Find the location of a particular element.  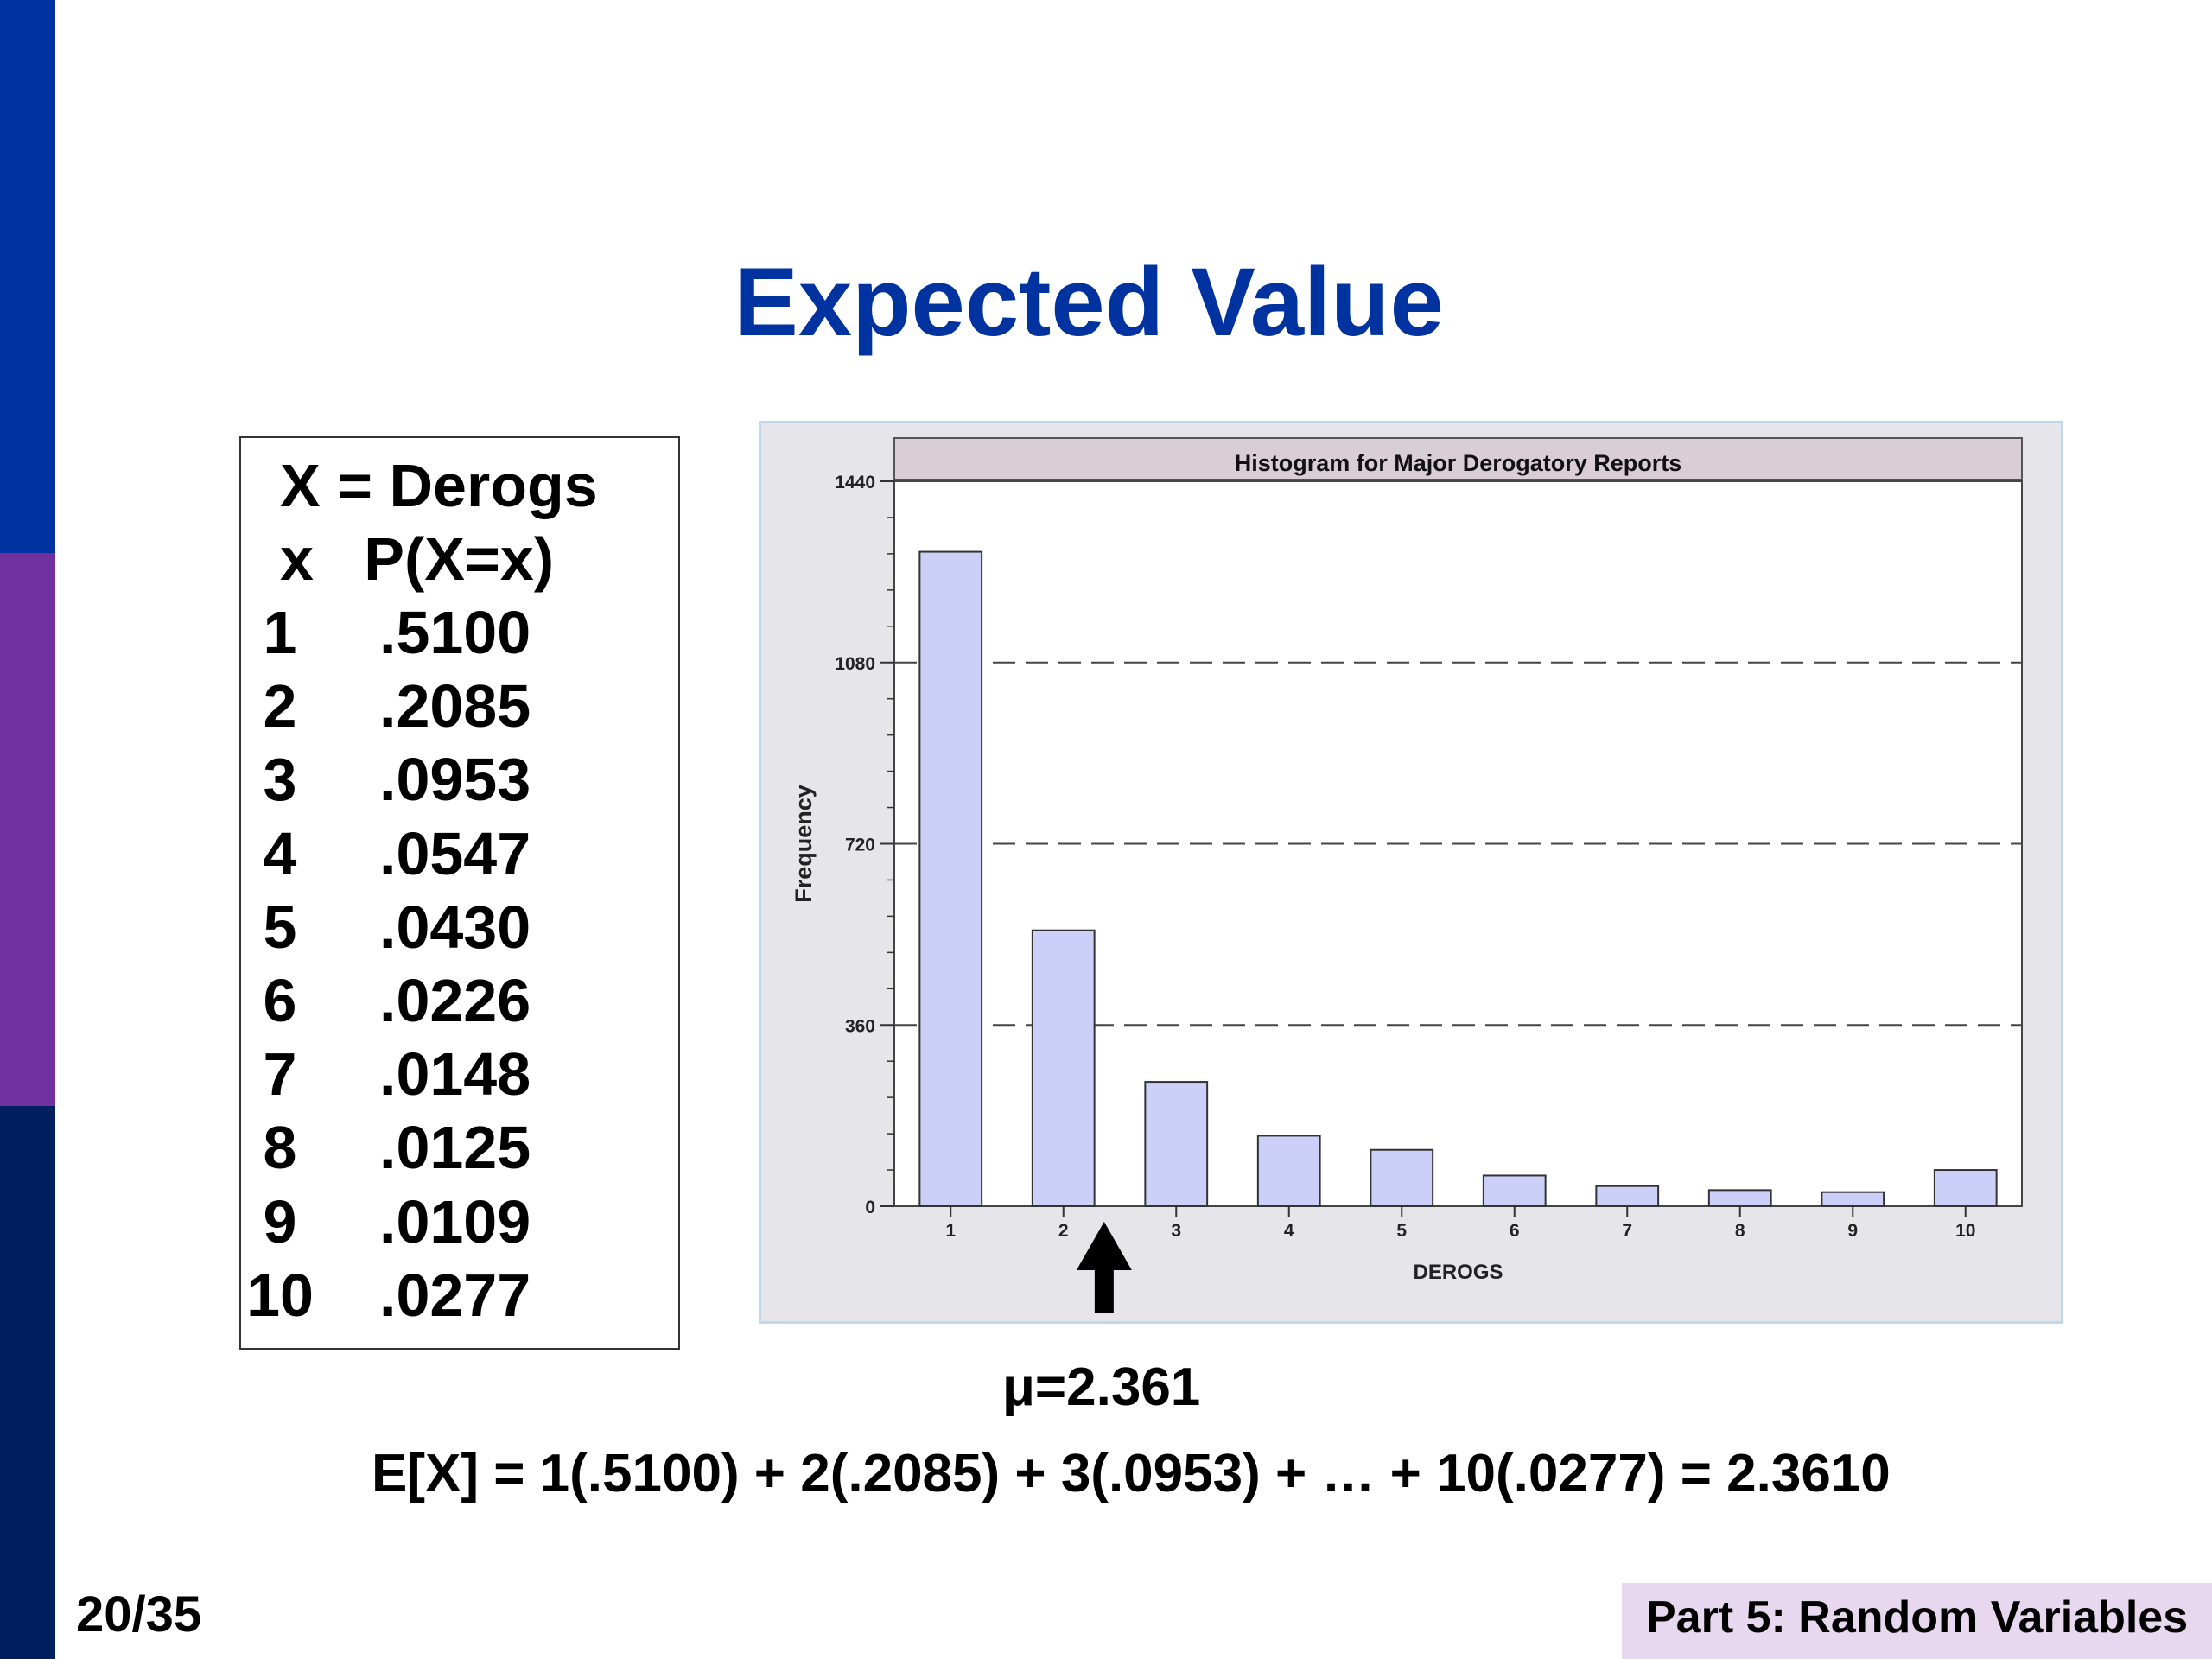

sidebar-band-purple is located at coordinates (27, 829).